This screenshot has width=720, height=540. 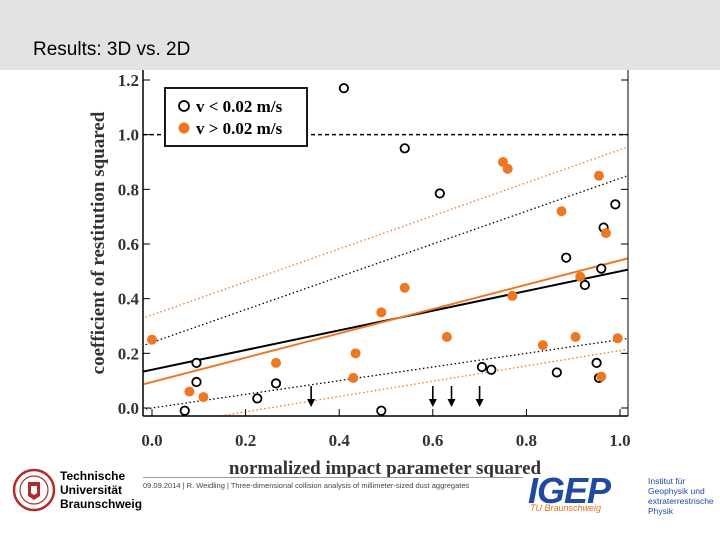 I want to click on legend: v < 0.02 m/s v > 0.02 m/s, so click(x=236, y=117).